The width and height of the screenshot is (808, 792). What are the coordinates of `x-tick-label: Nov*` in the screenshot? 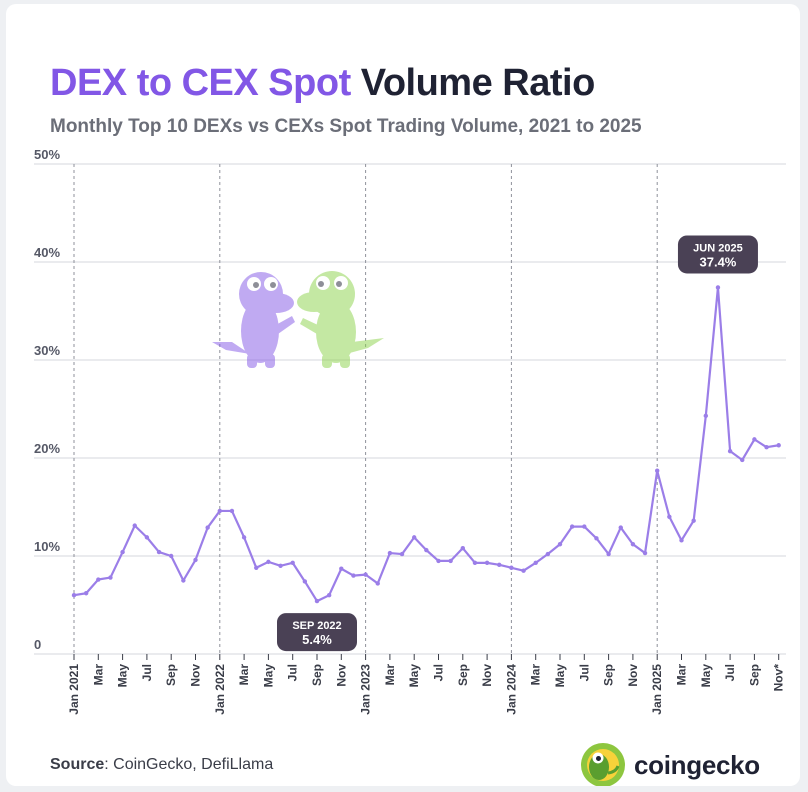 It's located at (779, 678).